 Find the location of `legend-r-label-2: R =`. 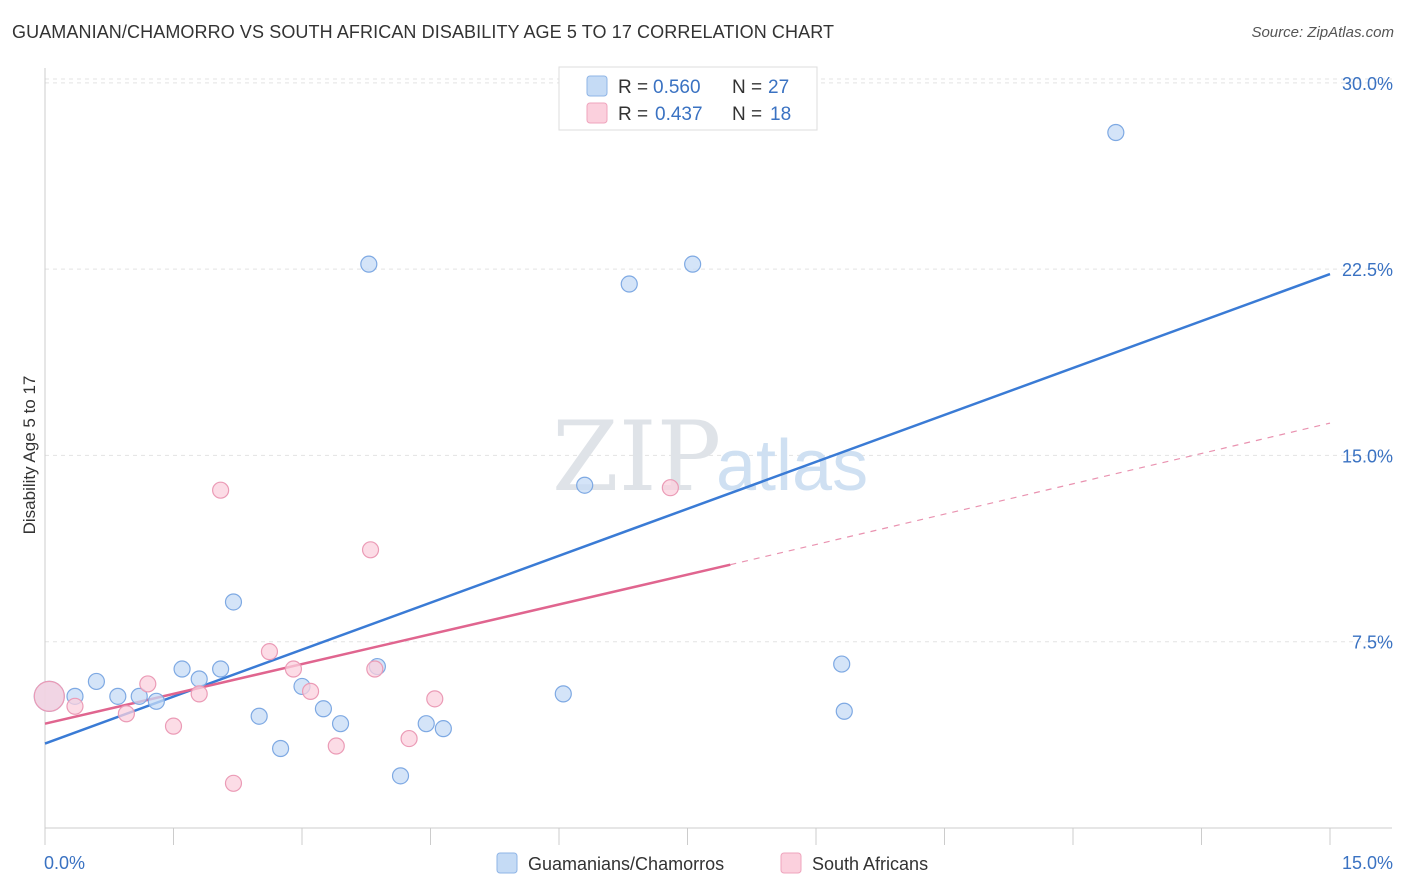

legend-r-label-2: R = is located at coordinates (633, 114).